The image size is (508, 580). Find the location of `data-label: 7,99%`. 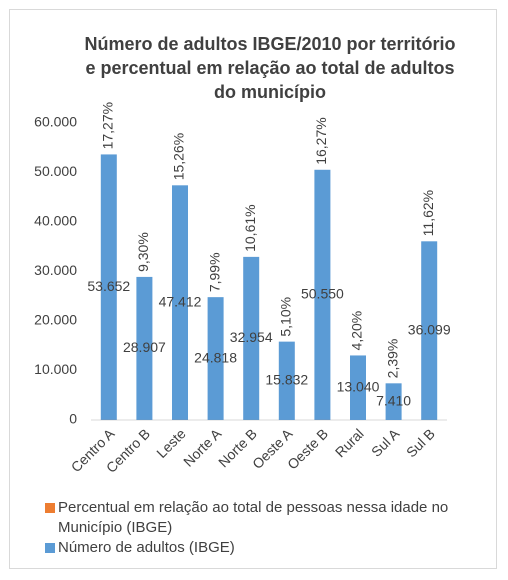

data-label: 7,99% is located at coordinates (214, 272).